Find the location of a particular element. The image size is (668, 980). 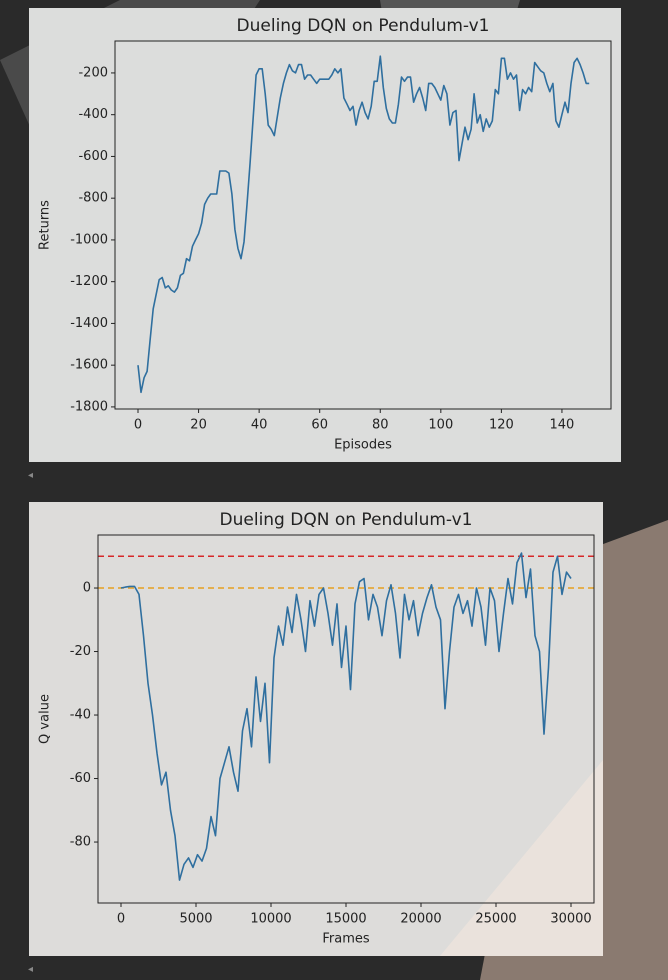

y-axis-label: Returns is located at coordinates (45, 225).